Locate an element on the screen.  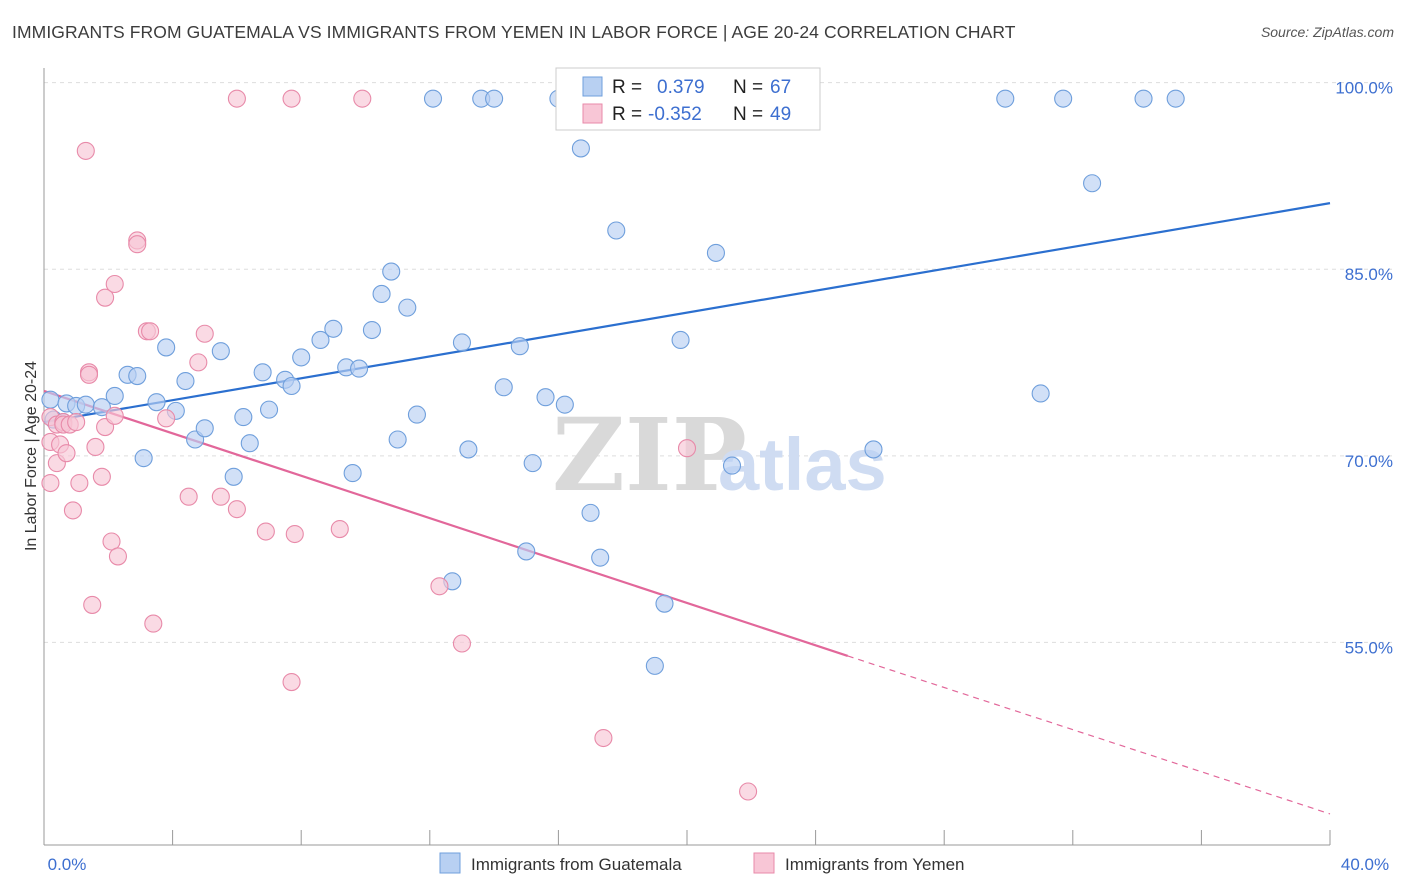
y-tick-label: 100.0% is located at coordinates (1364, 88).